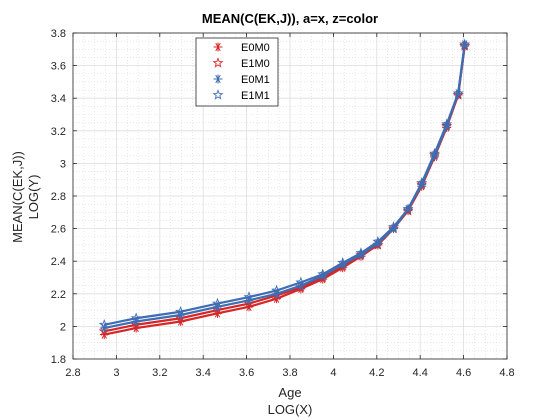  I want to click on x-tick-label: 4.2, so click(376, 373).